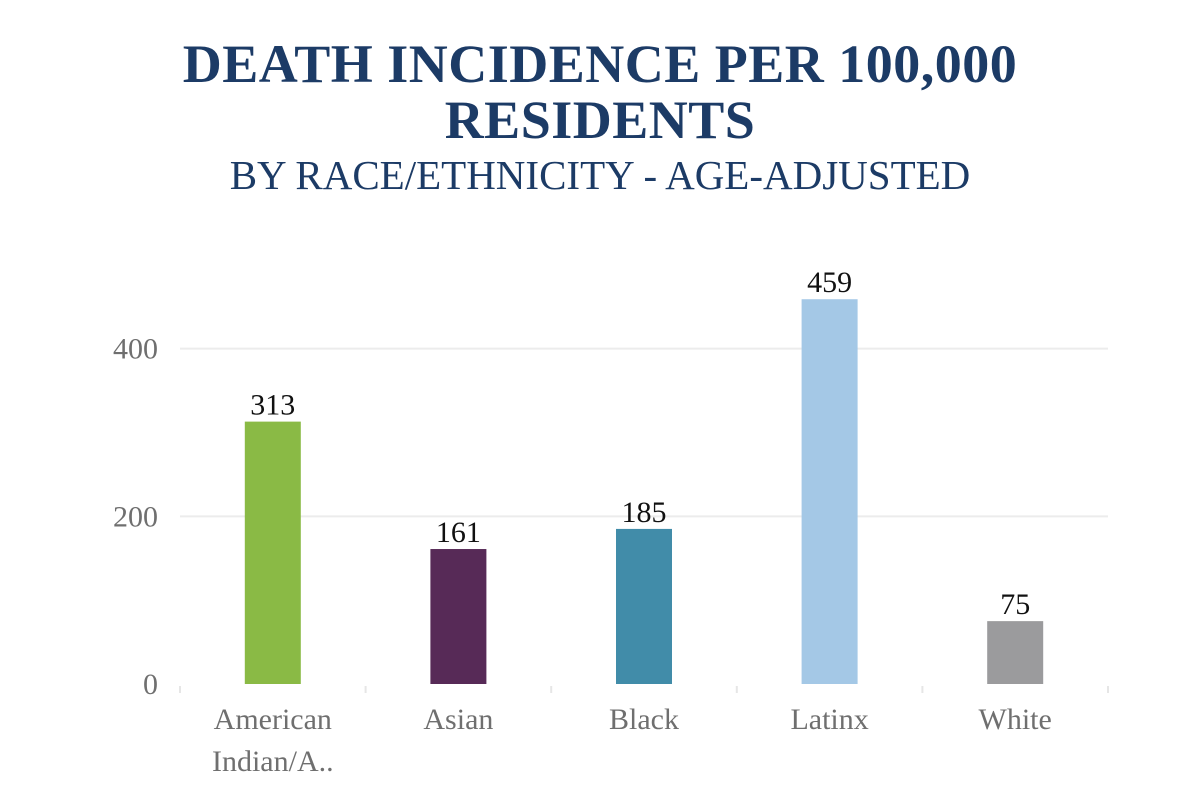 This screenshot has height=791, width=1200. I want to click on x-axis, so click(644, 689).